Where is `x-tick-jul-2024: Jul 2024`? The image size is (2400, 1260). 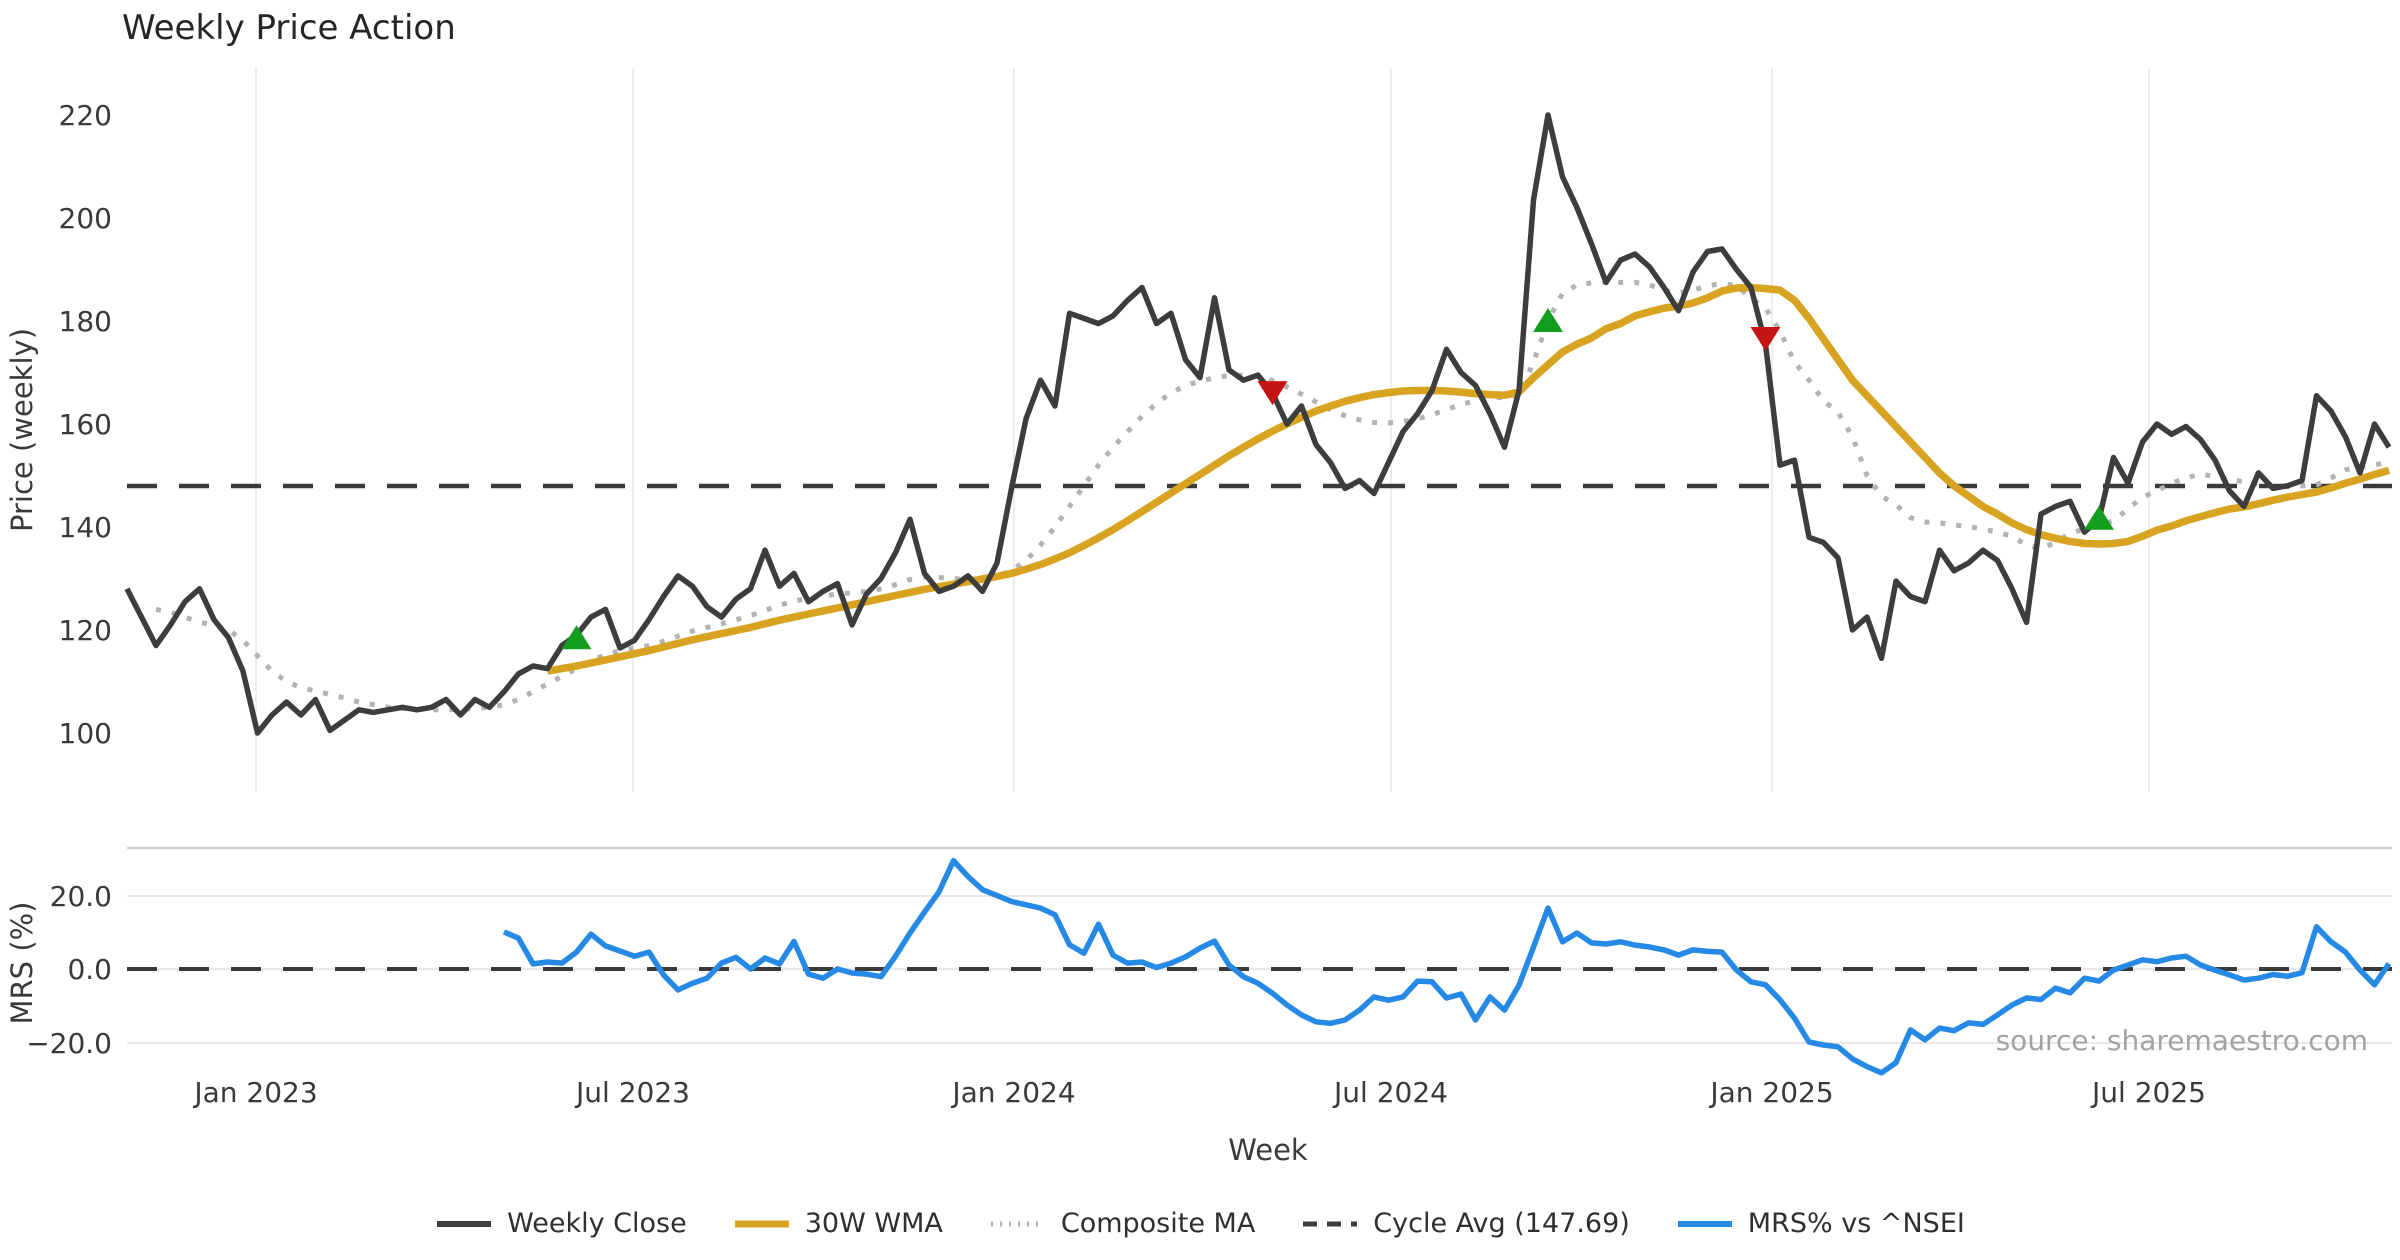
x-tick-jul-2024: Jul 2024 is located at coordinates (1390, 1092).